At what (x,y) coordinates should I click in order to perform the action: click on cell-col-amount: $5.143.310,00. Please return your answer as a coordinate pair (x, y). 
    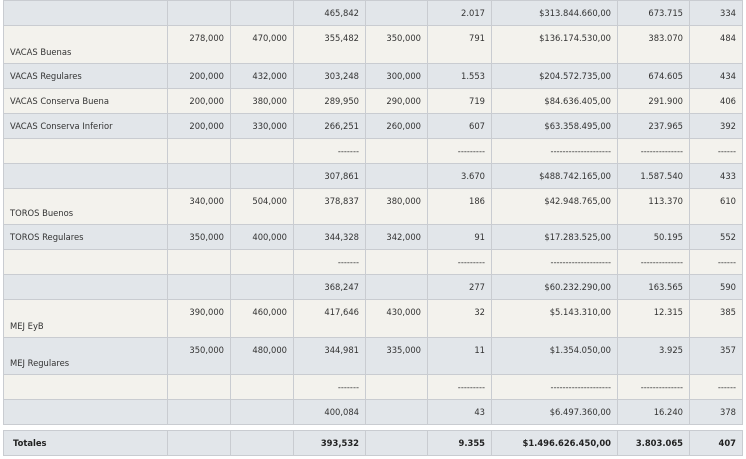
    Looking at the image, I should click on (554, 318).